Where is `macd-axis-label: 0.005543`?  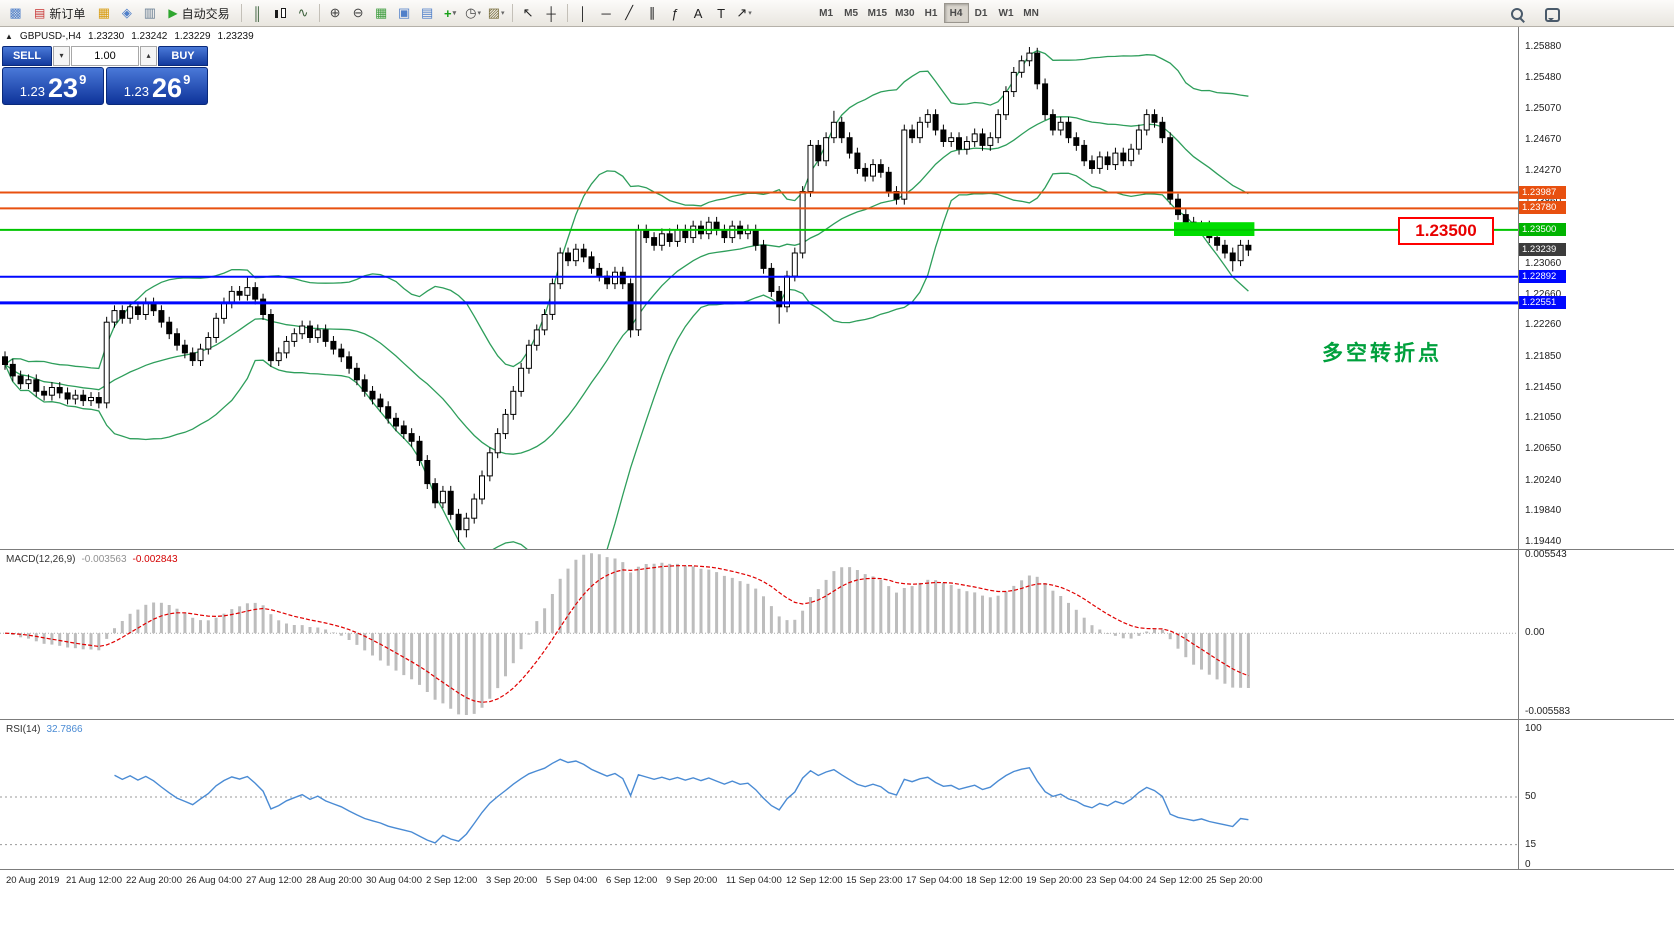
macd-axis-label: 0.005543 is located at coordinates (1546, 554).